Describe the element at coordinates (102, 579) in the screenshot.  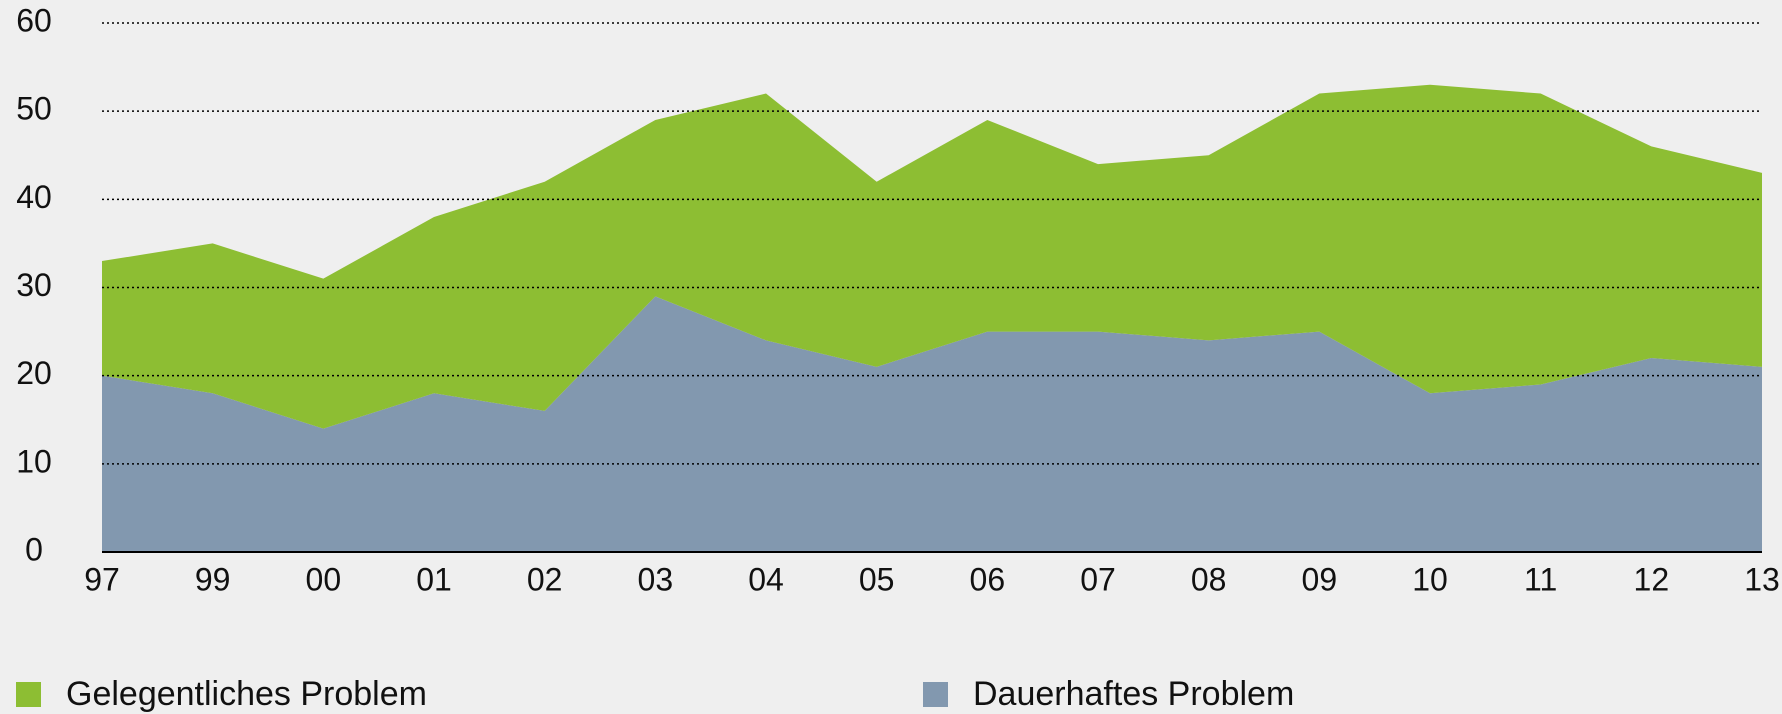
I see `x-tick-label: 97` at that location.